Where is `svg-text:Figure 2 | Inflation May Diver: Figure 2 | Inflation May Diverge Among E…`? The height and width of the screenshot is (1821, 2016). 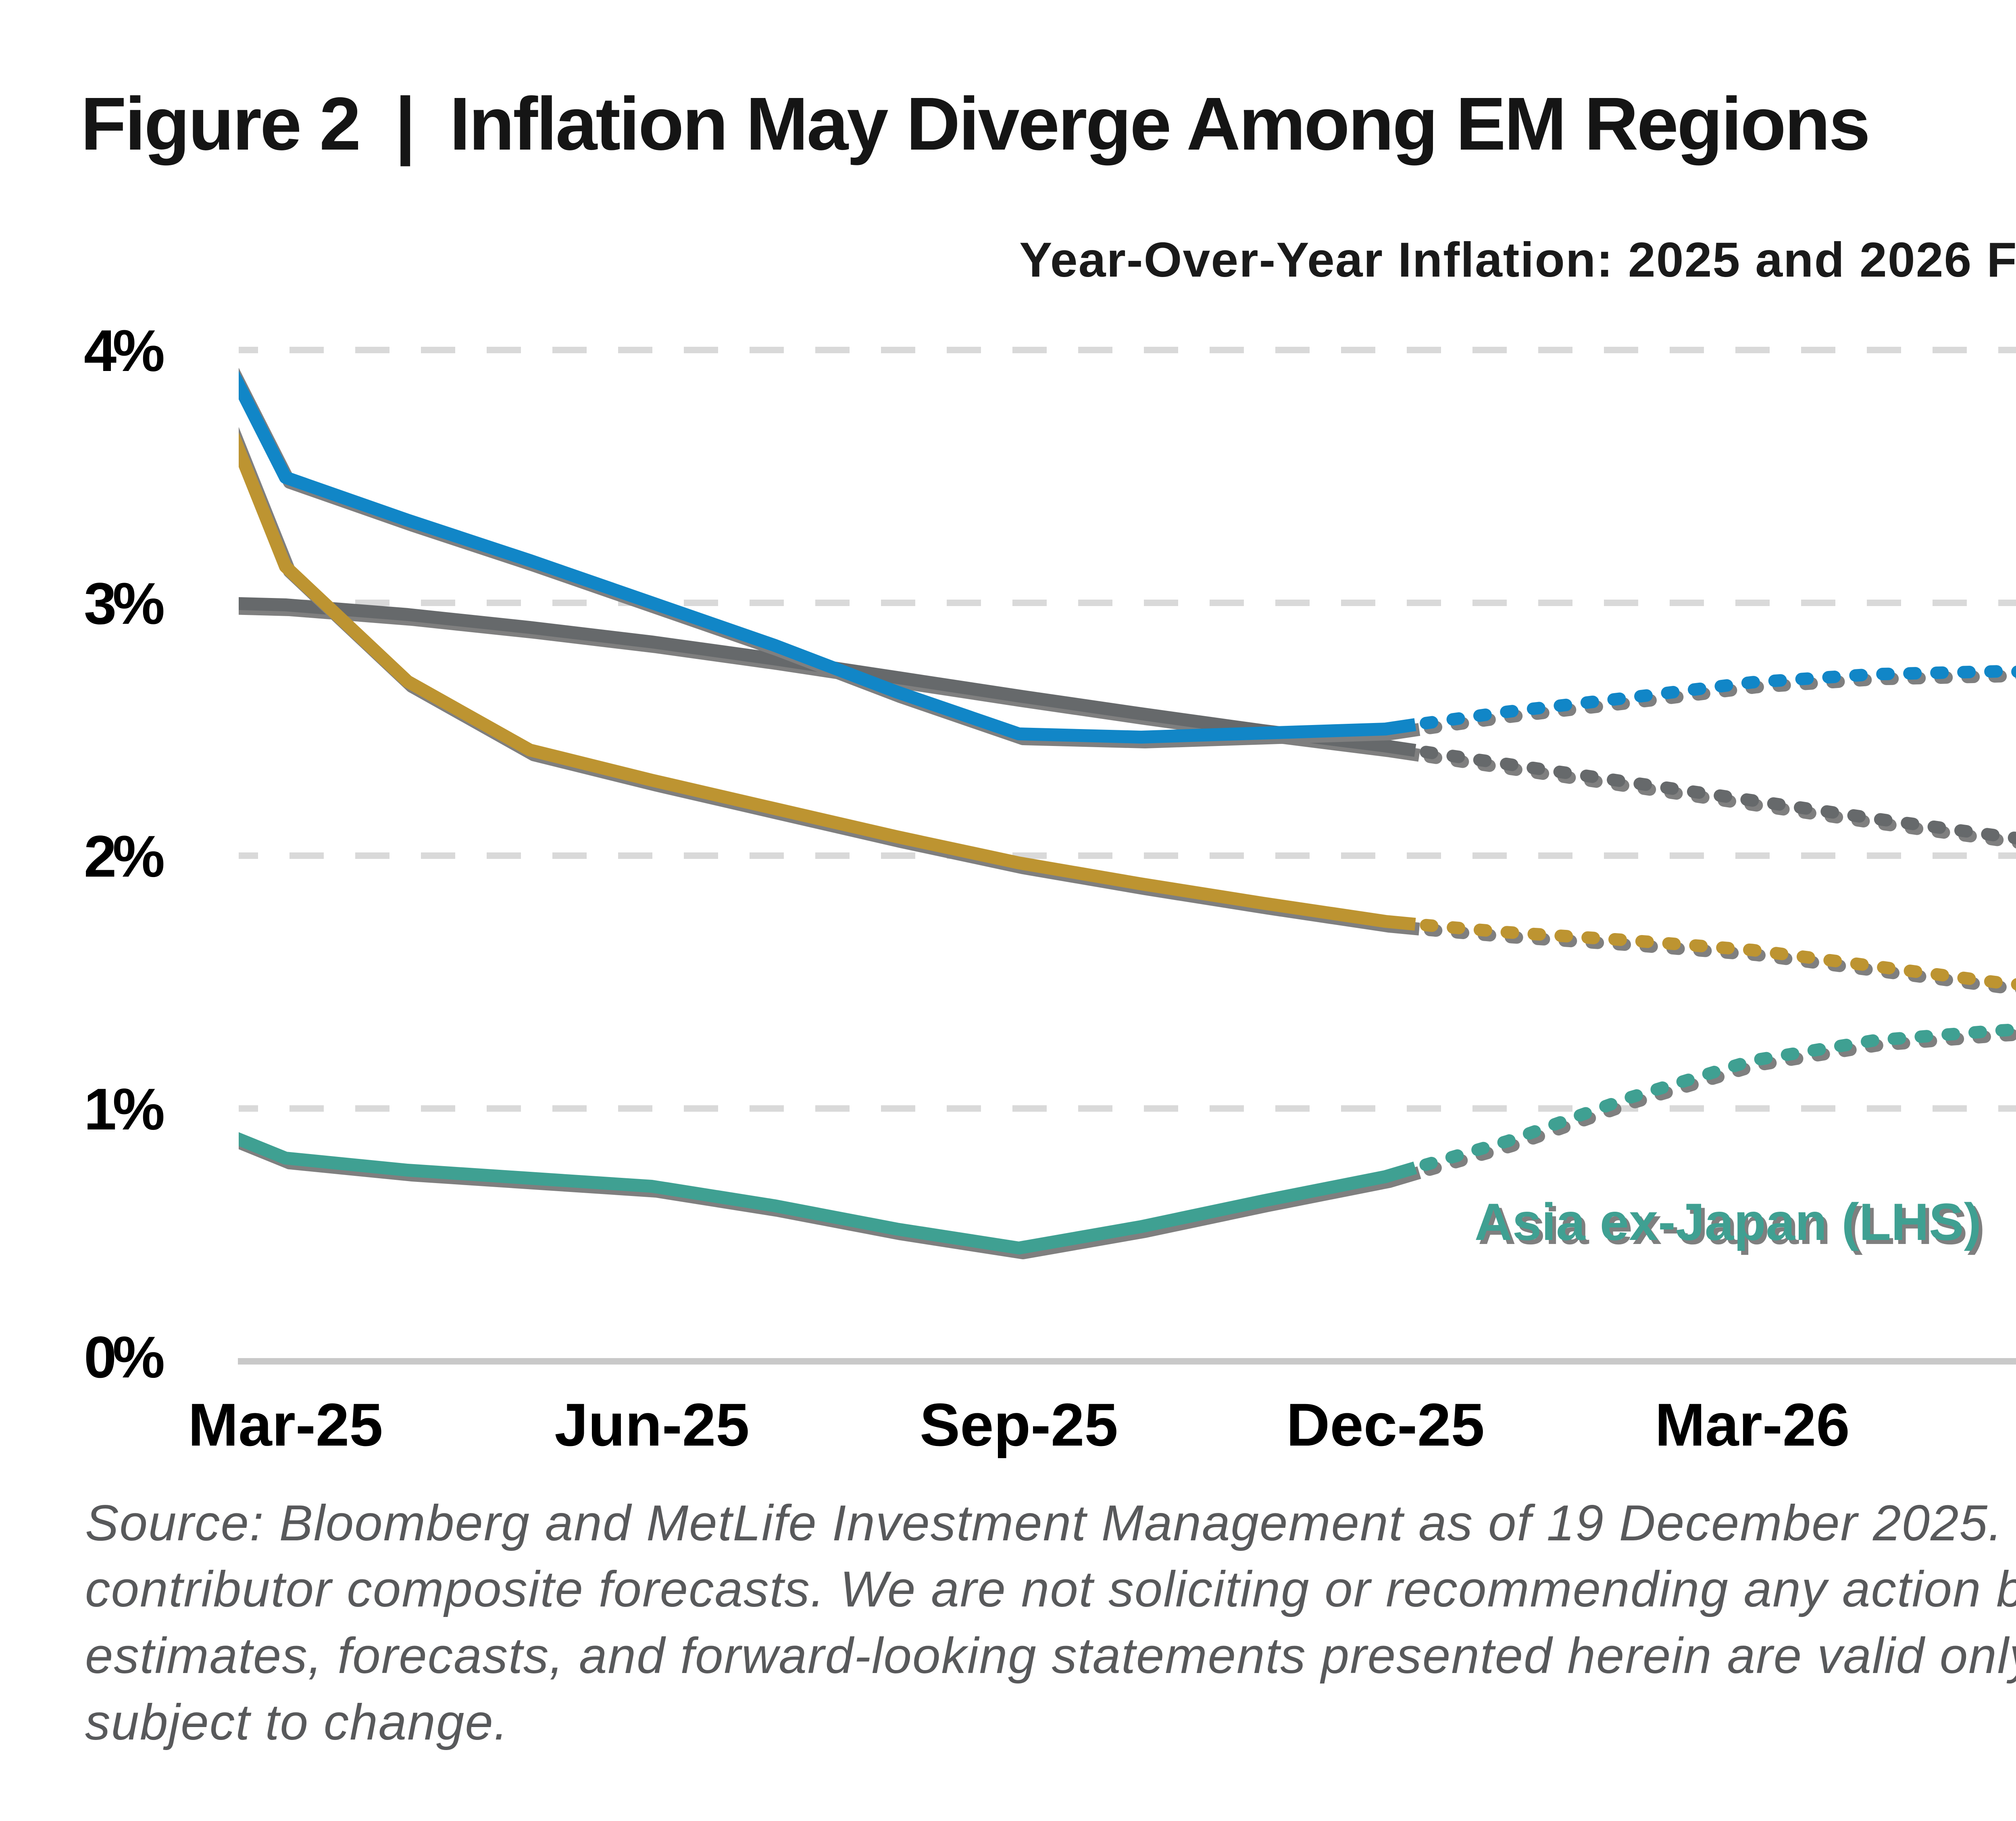
svg-text:Figure 2 | Inflation May Diver: Figure 2 | Inflation May Diverge Among E… is located at coordinates (975, 124).